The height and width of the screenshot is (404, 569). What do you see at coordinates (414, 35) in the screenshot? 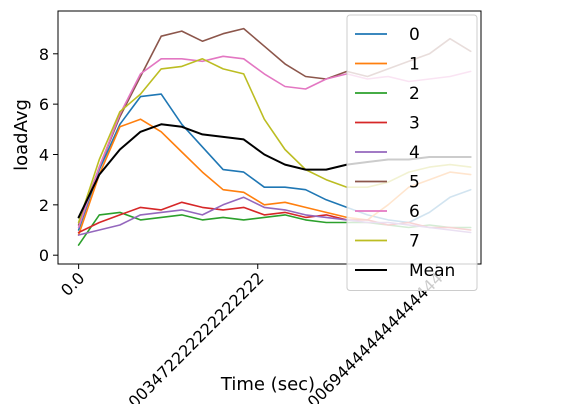
I see `legend-label: 0` at bounding box center [414, 35].